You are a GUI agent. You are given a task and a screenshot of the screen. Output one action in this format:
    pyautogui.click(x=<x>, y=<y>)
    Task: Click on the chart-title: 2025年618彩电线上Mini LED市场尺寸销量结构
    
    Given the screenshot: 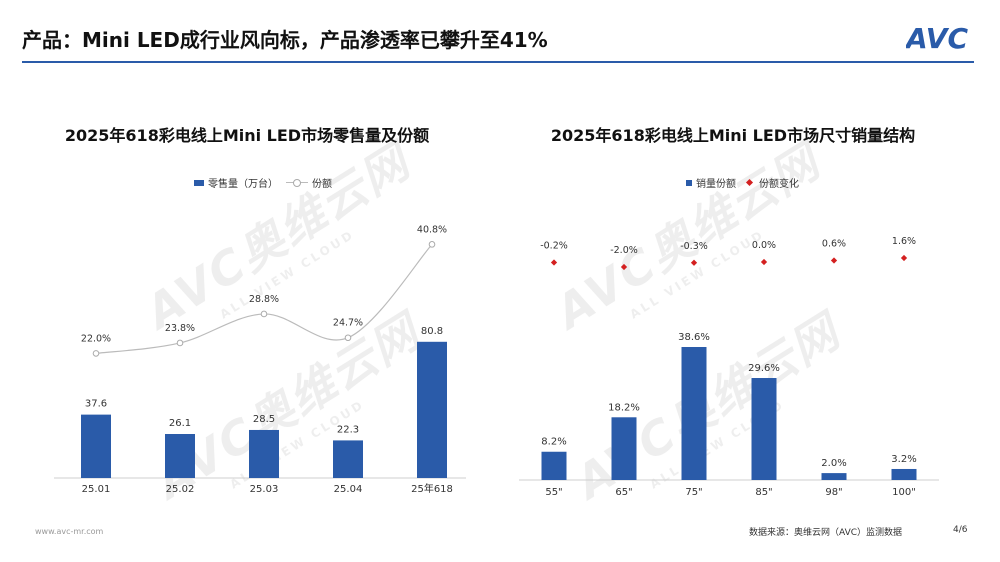 What is the action you would take?
    pyautogui.click(x=733, y=135)
    